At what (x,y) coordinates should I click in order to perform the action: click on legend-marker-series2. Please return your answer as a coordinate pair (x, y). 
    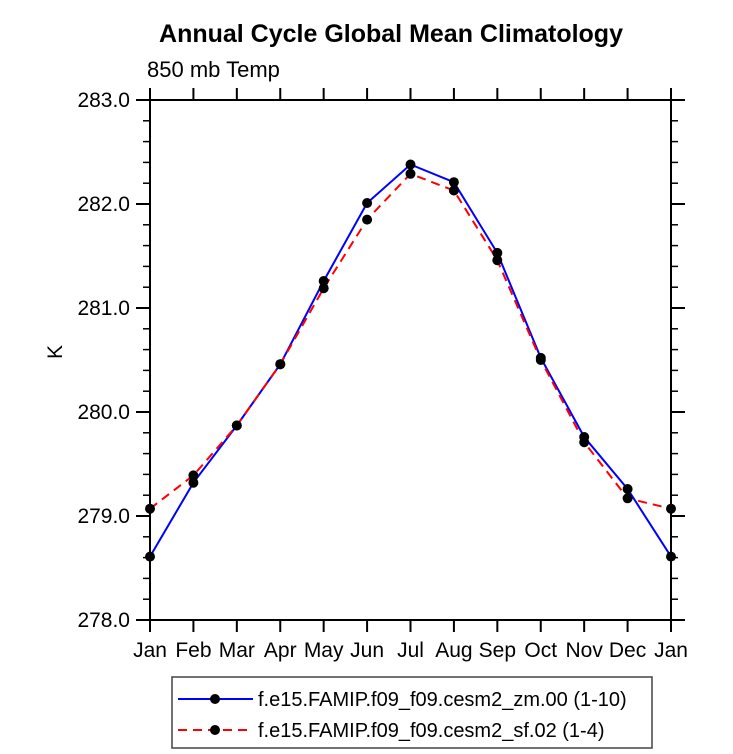
    Looking at the image, I should click on (215, 730).